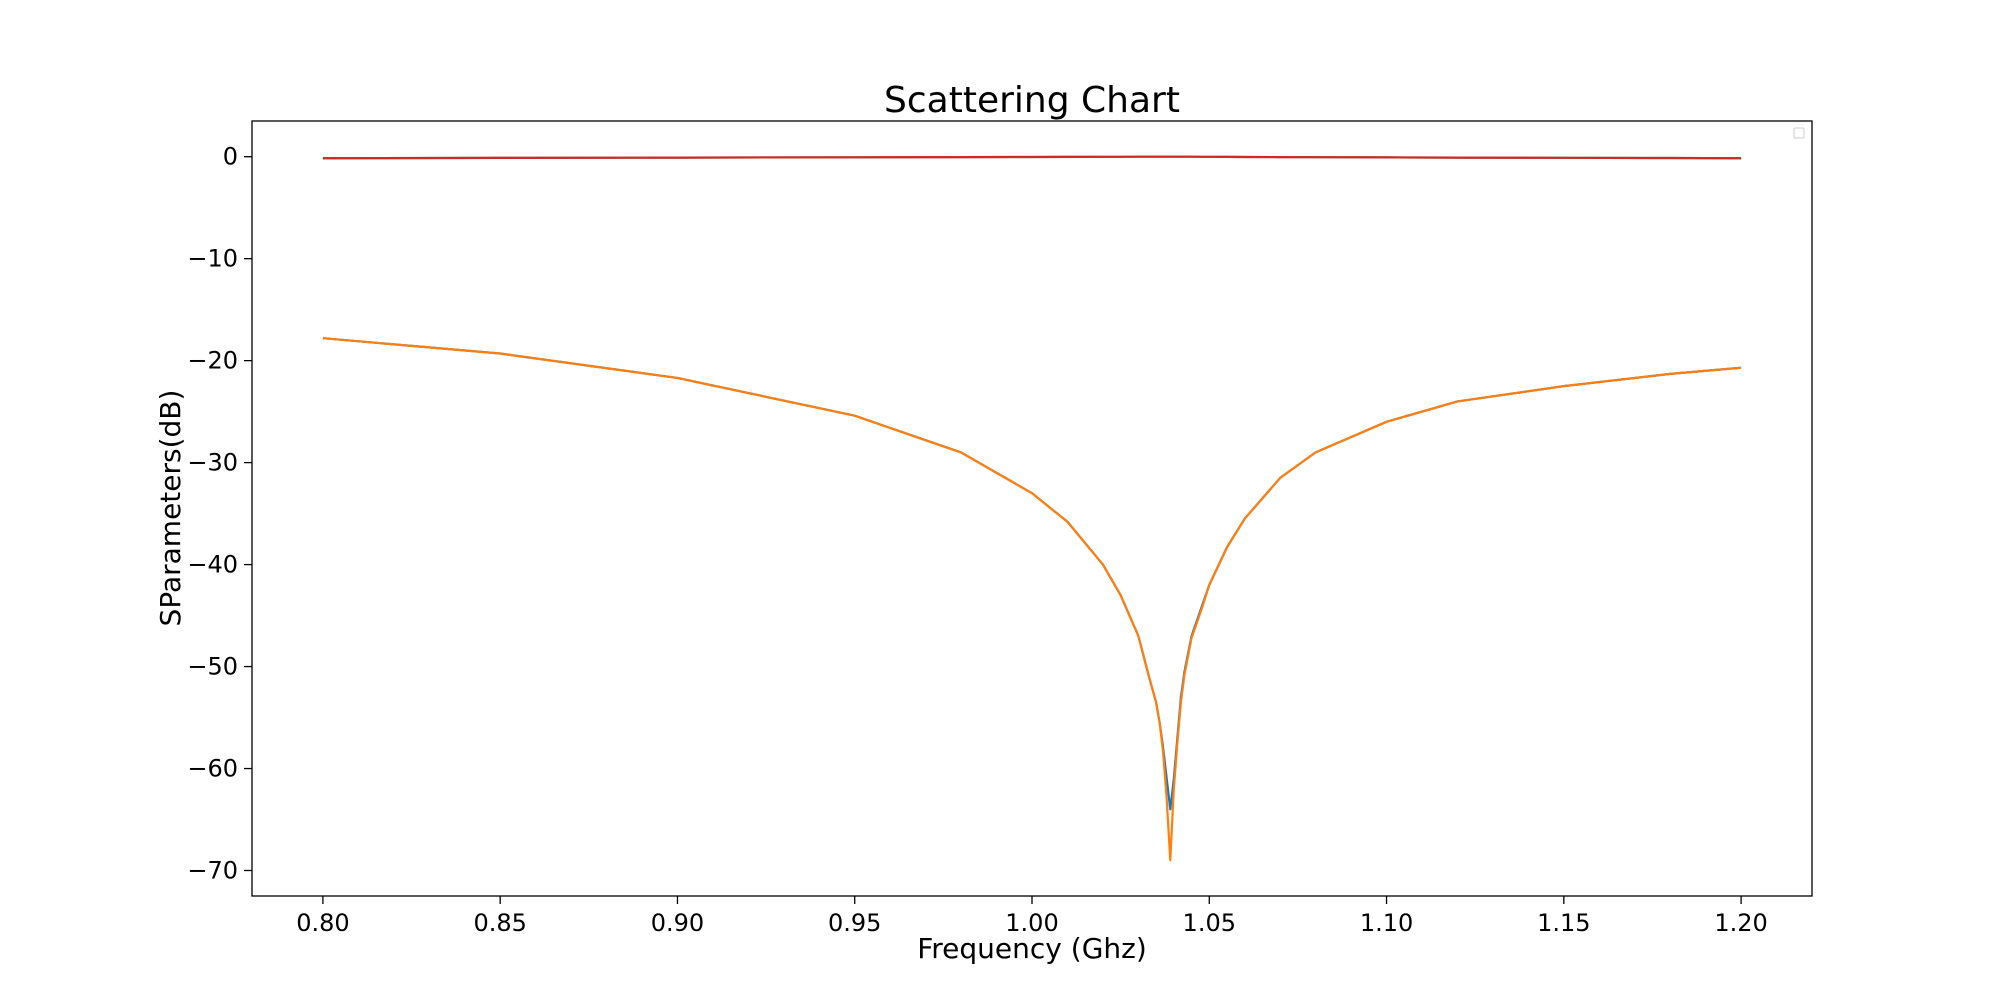 The image size is (2000, 1004). What do you see at coordinates (230, 157) in the screenshot?
I see `y-tick-label: 0` at bounding box center [230, 157].